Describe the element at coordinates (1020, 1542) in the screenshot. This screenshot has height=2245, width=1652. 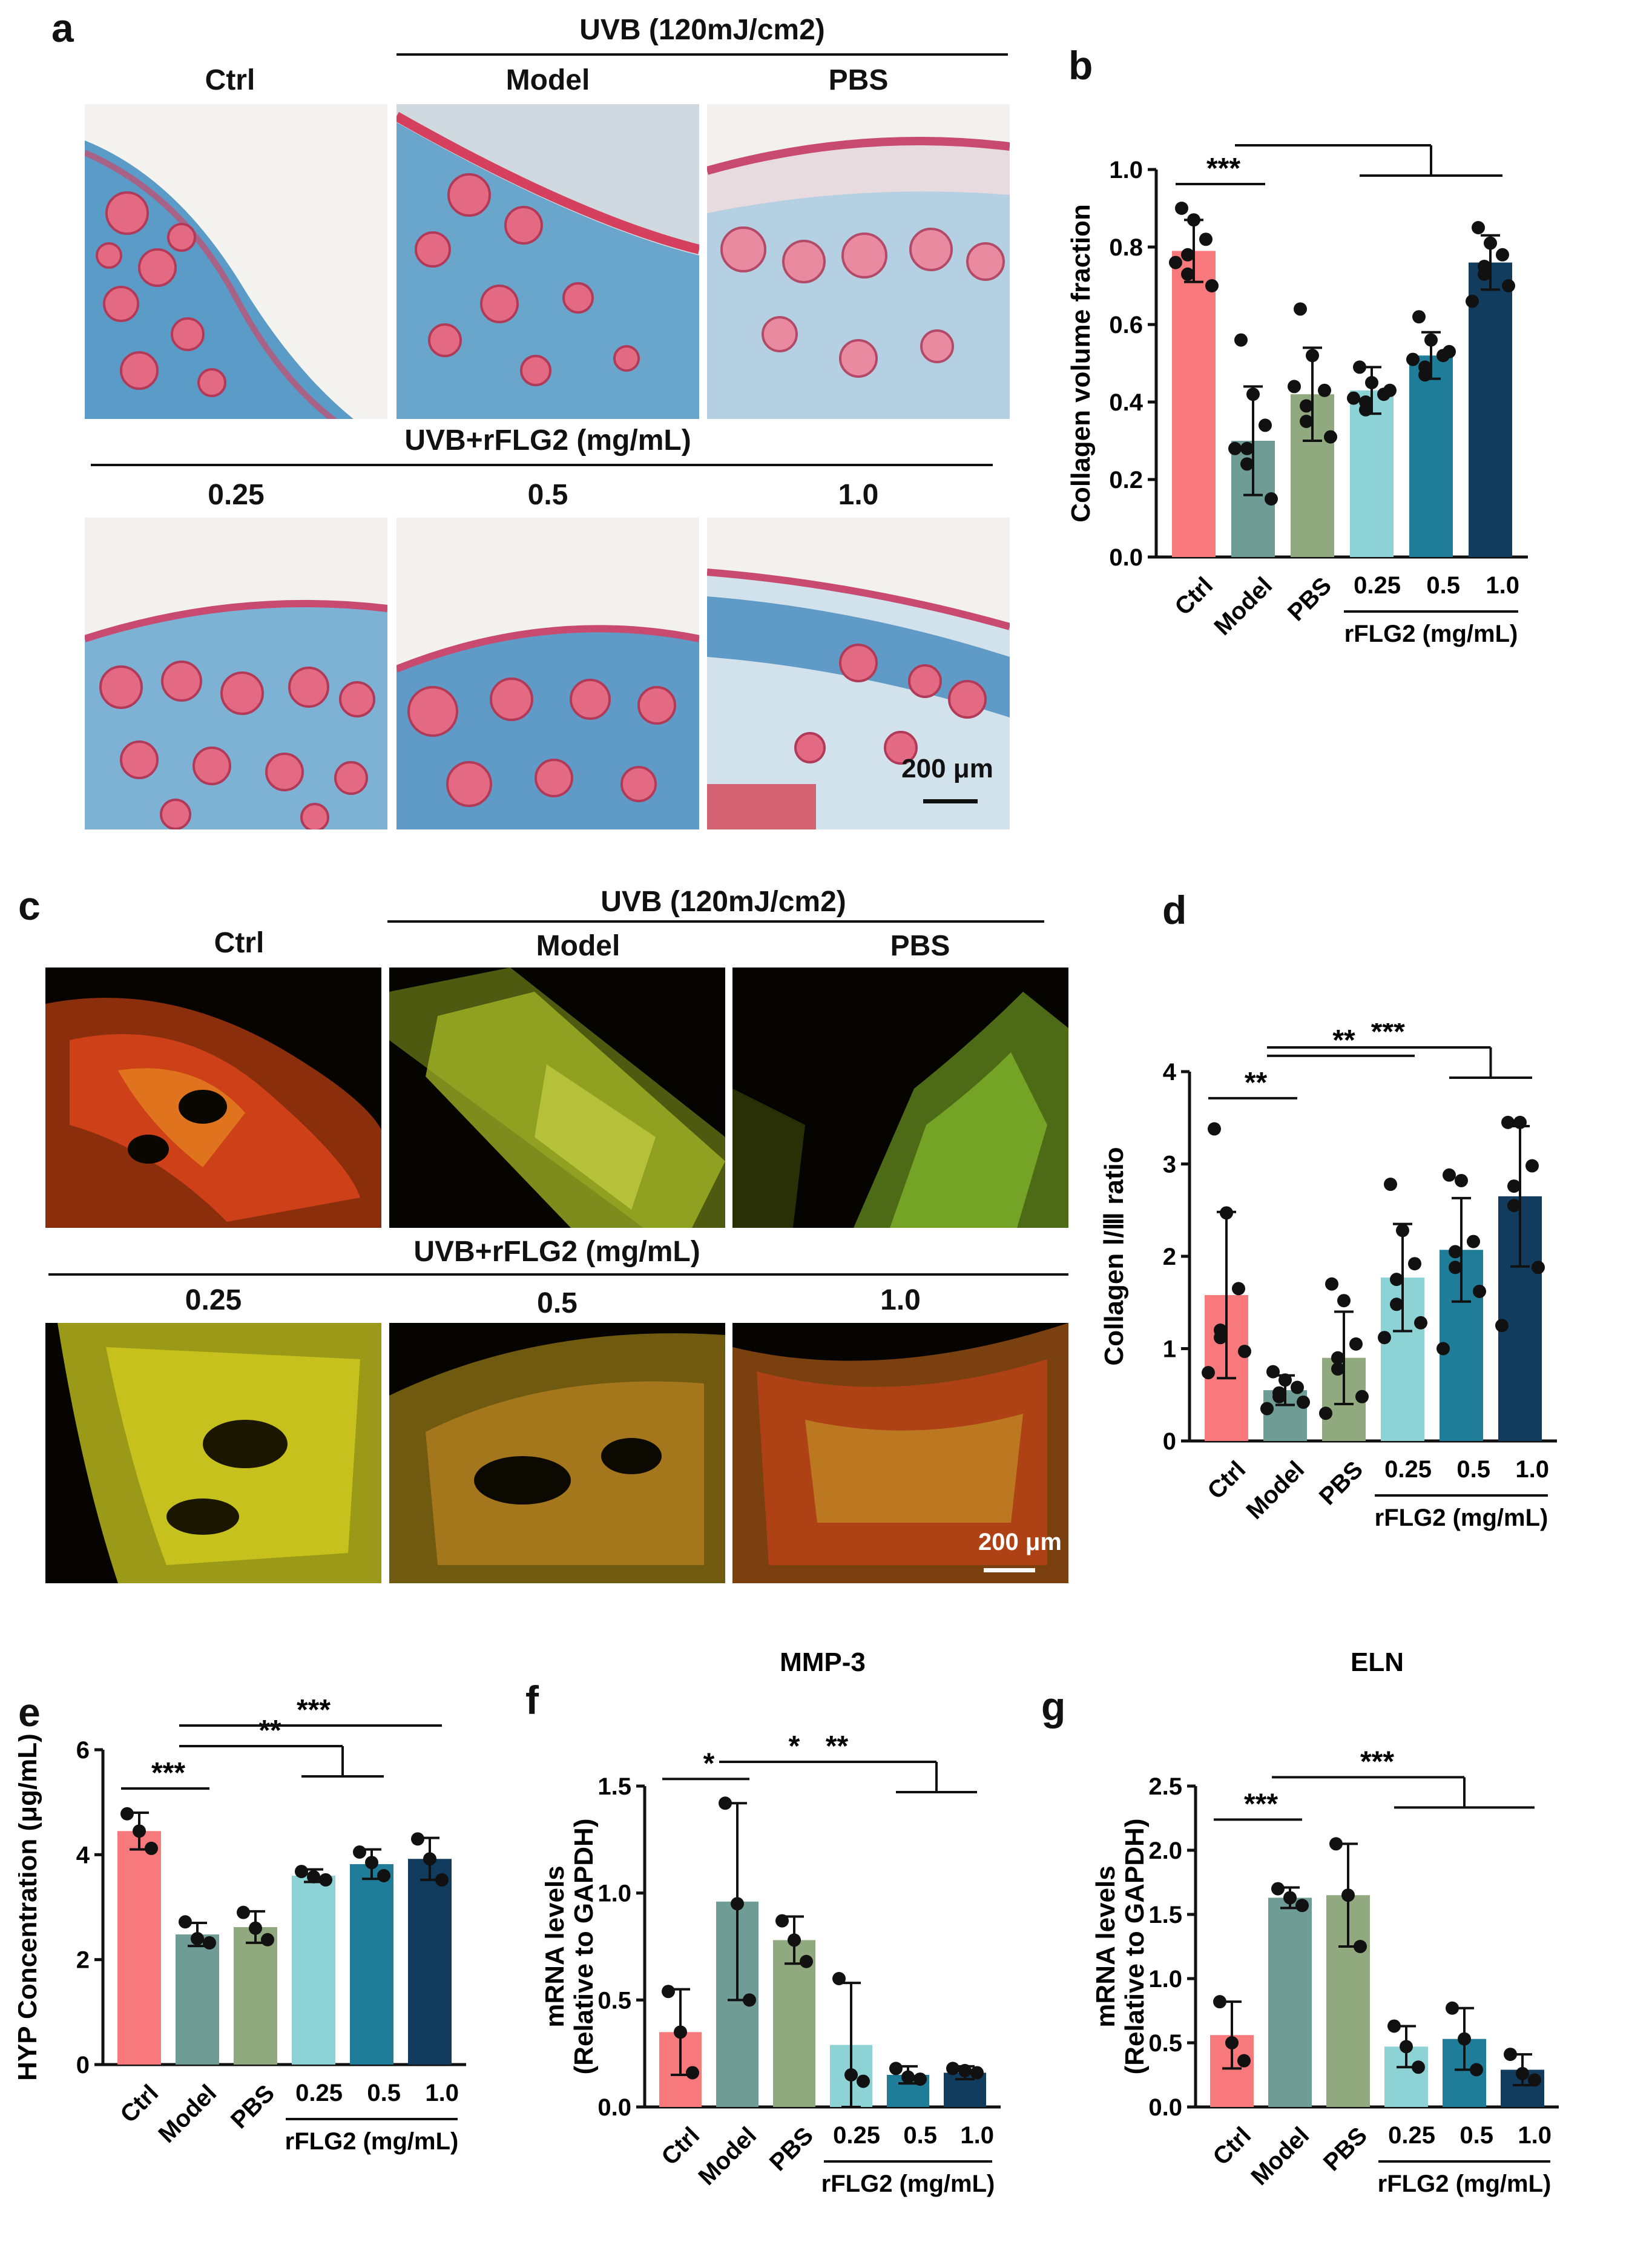
I see `panel-c-scale-bar-label: 200 μm` at that location.